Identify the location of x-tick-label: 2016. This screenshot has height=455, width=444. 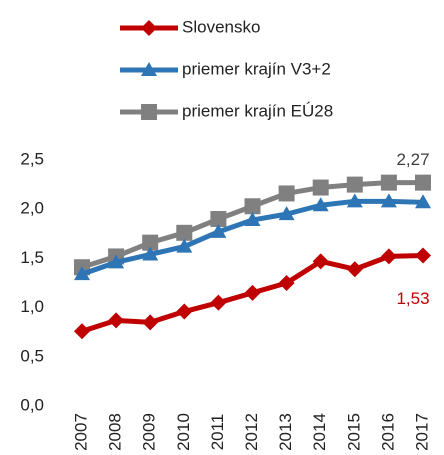
(387, 432).